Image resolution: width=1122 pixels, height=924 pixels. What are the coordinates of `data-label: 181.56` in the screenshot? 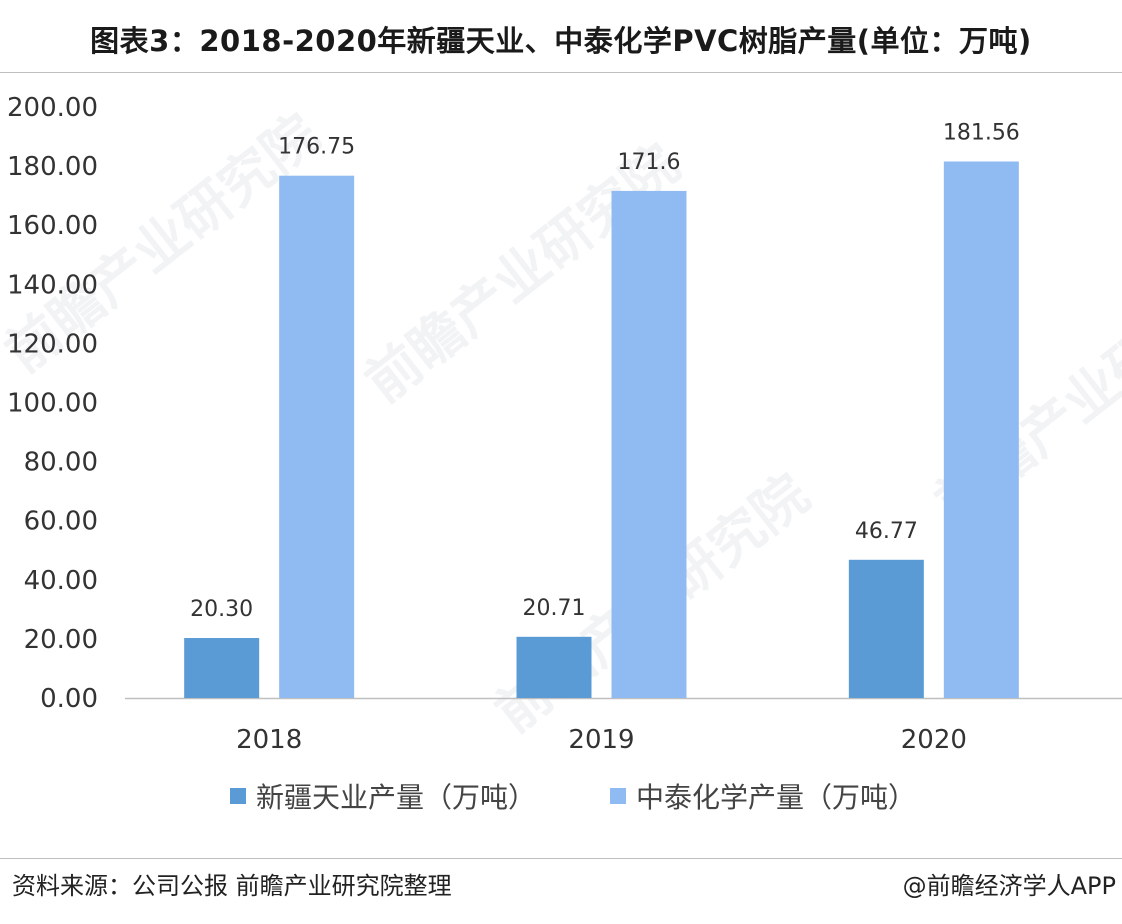 It's located at (981, 132).